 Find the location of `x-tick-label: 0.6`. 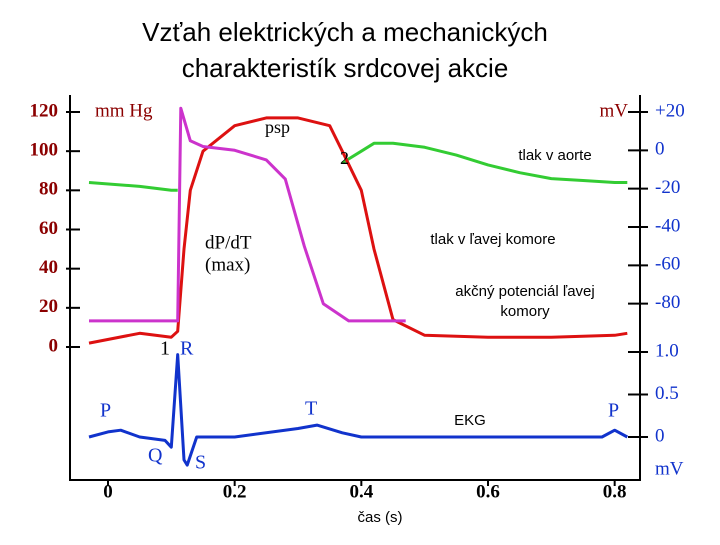

x-tick-label: 0.6 is located at coordinates (488, 491).